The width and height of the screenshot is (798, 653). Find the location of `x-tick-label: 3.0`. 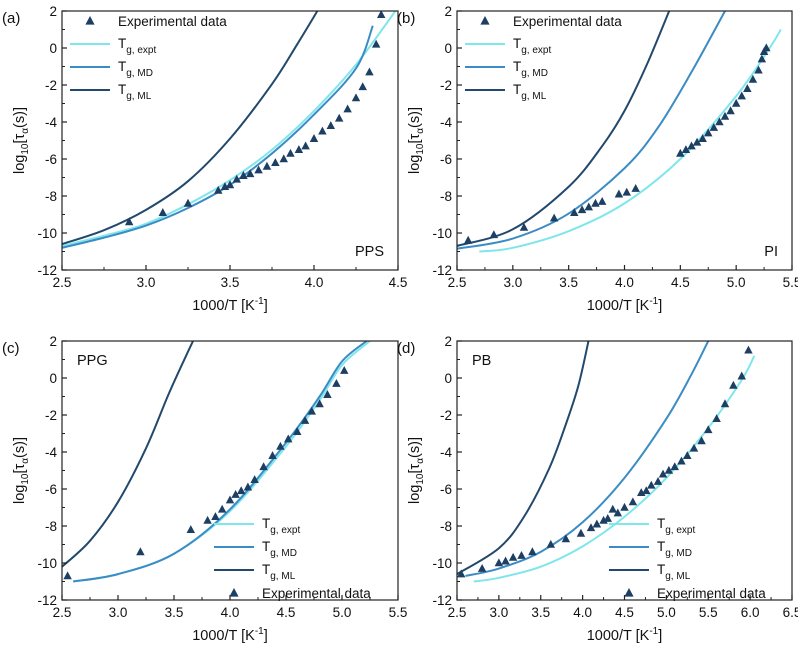

x-tick-label: 3.0 is located at coordinates (498, 612).